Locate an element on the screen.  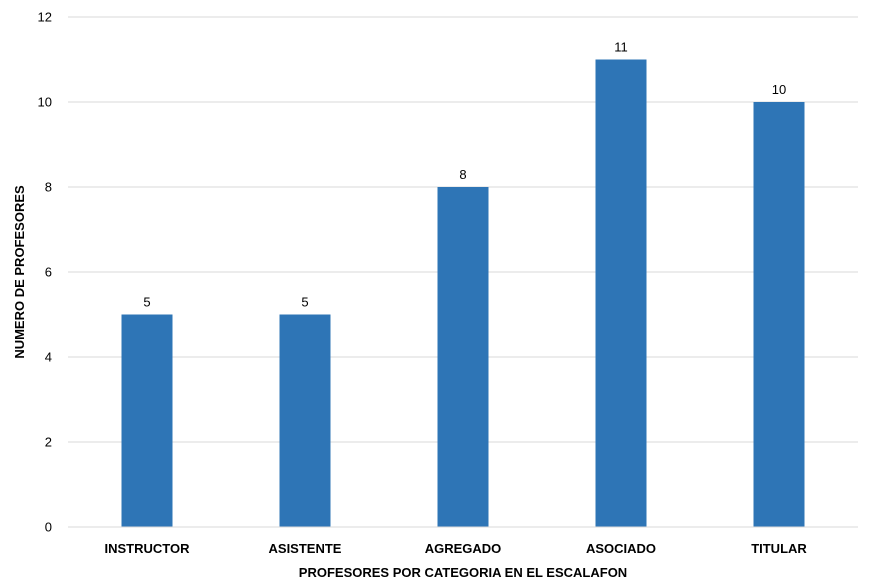
y-tick-label: 4 is located at coordinates (48, 357).